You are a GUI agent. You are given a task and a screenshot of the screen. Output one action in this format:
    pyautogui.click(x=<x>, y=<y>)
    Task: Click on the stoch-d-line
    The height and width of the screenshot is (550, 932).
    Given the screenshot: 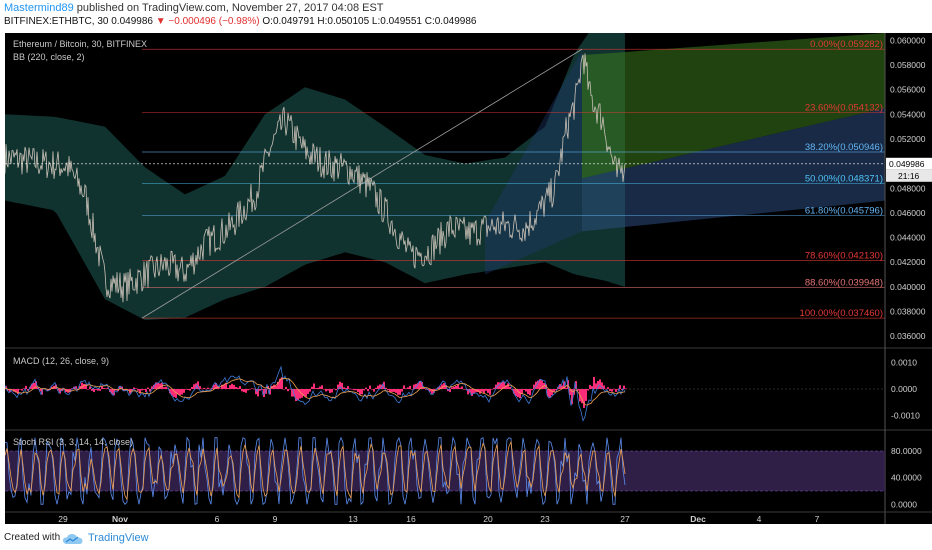 What is the action you would take?
    pyautogui.click(x=315, y=470)
    